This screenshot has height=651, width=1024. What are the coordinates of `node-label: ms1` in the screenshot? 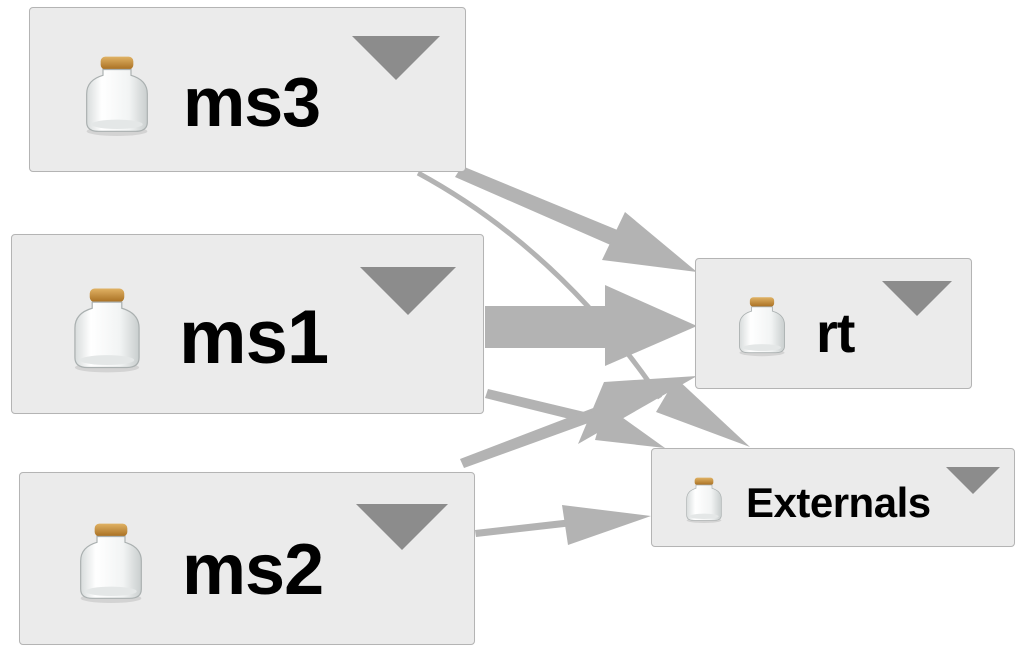 It's located at (254, 337).